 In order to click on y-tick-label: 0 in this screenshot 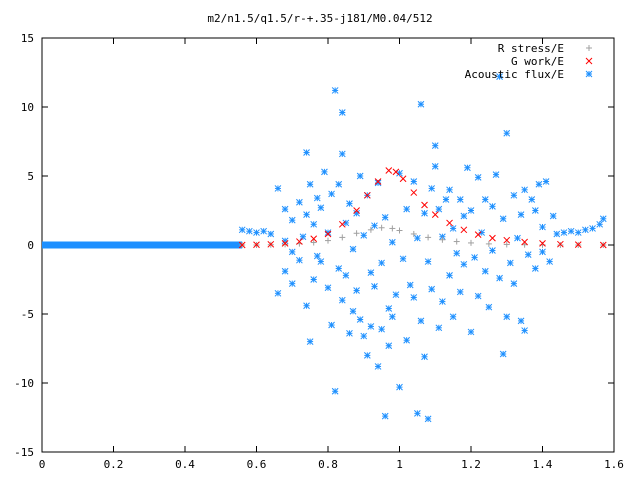, I will do `click(30, 245)`.